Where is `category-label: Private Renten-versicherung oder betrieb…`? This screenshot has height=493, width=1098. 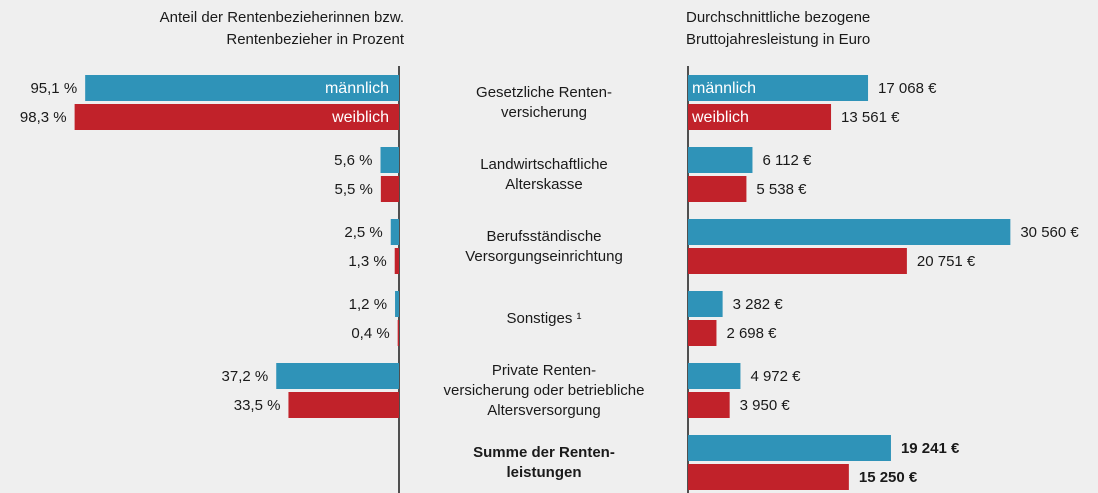 category-label: Private Renten-versicherung oder betrieb… is located at coordinates (544, 390).